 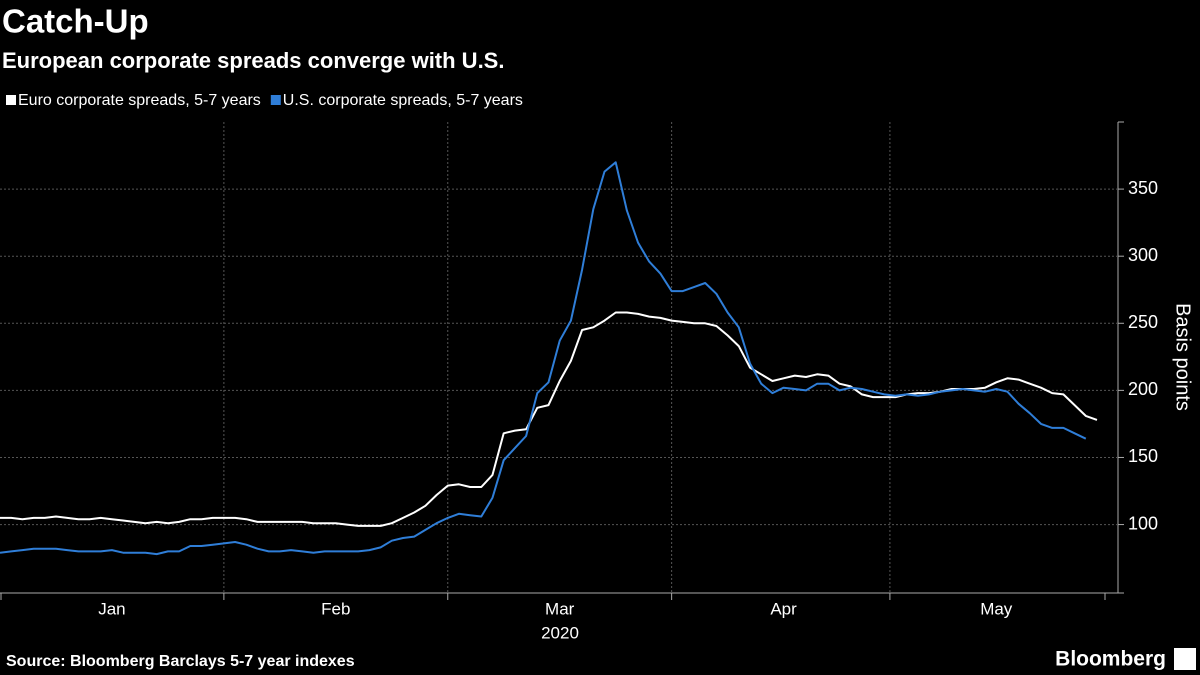 What do you see at coordinates (1143, 322) in the screenshot?
I see `y-tick-label: 250` at bounding box center [1143, 322].